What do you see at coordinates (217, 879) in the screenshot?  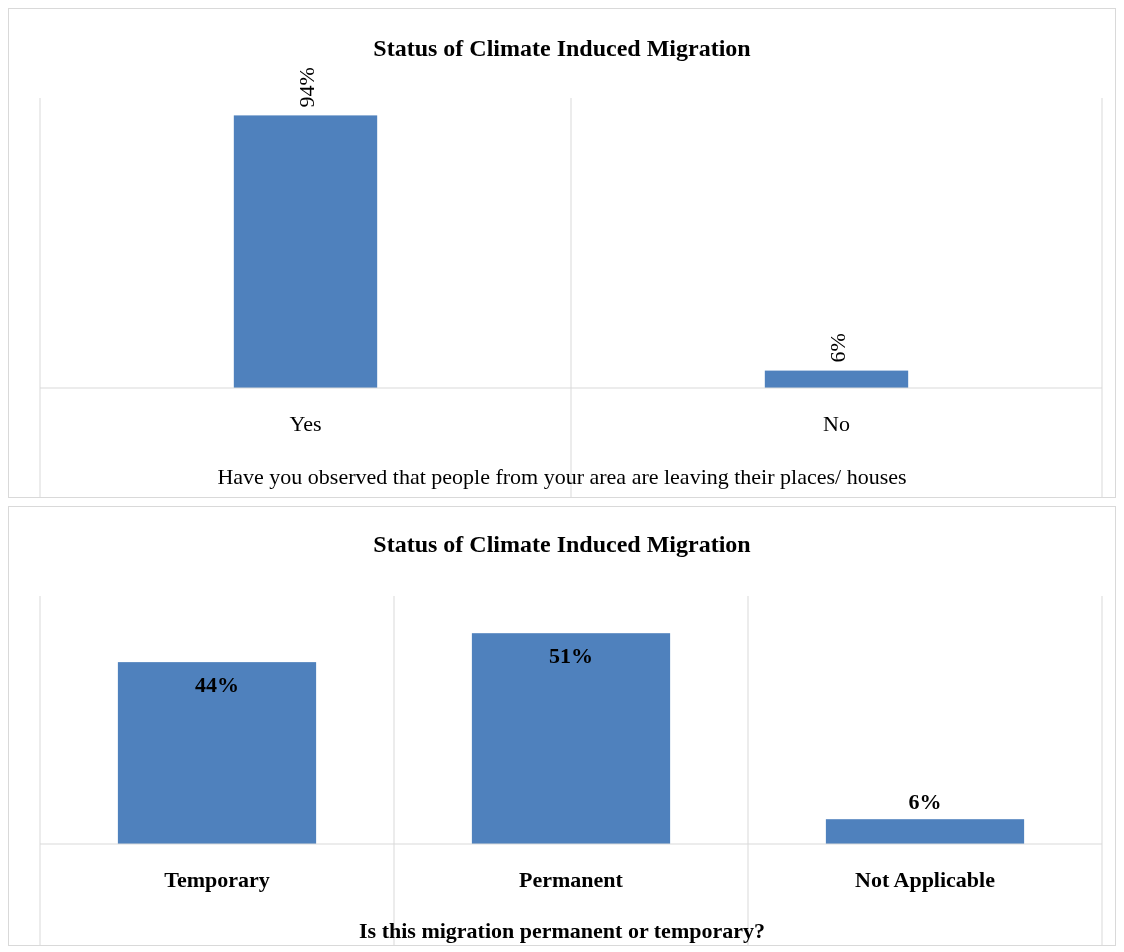 I see `x-tick-label: Temporary` at bounding box center [217, 879].